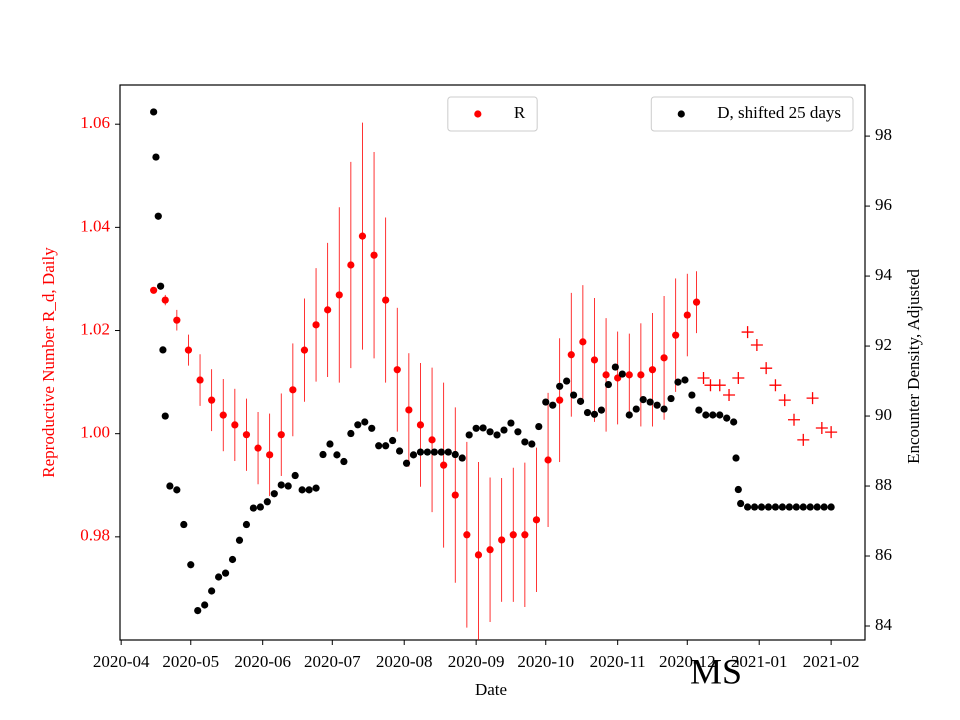 This screenshot has width=960, height=720. I want to click on x-tick-label: 2020-08, so click(404, 661).